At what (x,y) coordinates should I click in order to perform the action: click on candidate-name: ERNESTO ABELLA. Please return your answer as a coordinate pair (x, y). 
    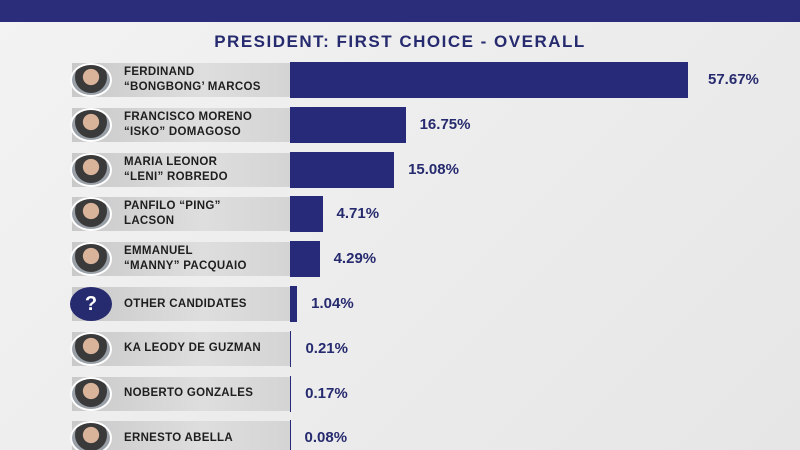
    Looking at the image, I should click on (178, 437).